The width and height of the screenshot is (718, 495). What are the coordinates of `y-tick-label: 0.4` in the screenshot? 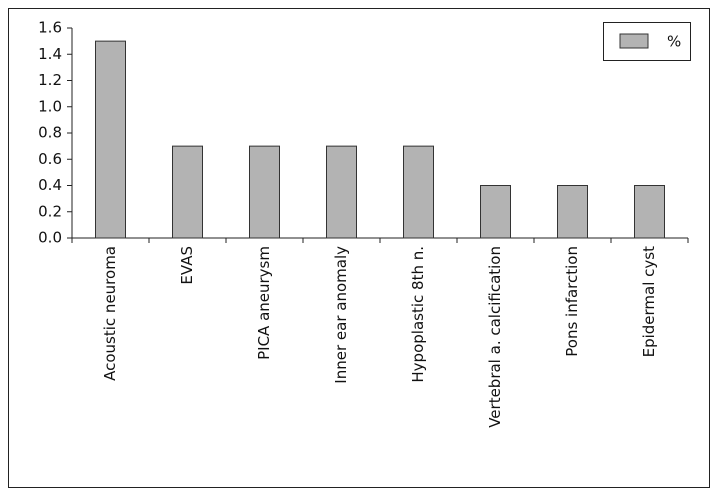 It's located at (50, 185).